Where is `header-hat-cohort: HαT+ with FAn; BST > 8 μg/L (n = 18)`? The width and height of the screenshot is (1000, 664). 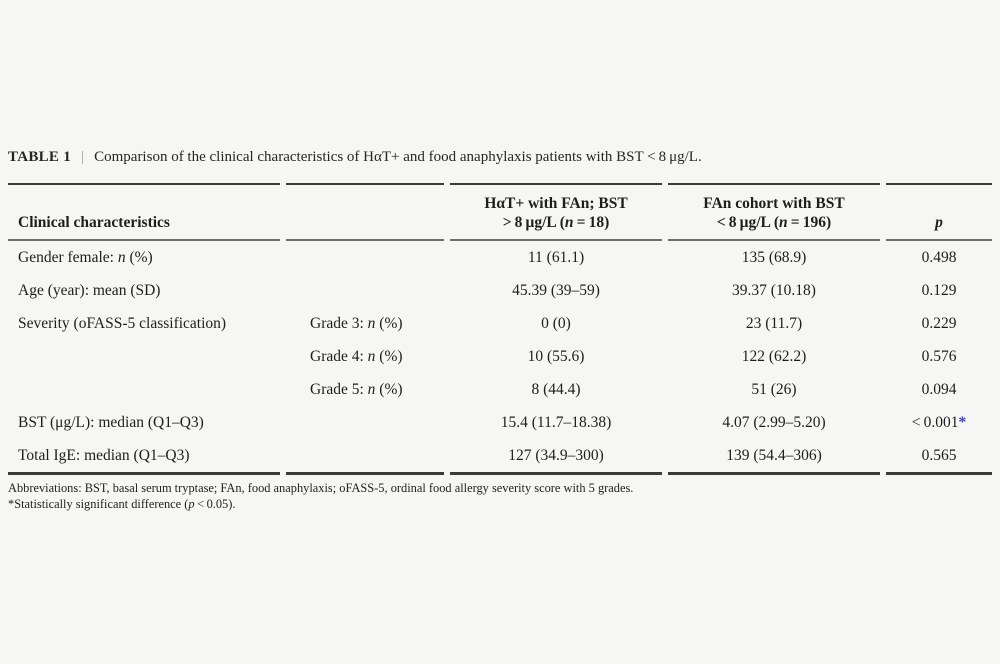 header-hat-cohort: HαT+ with FAn; BST > 8 μg/L (n = 18) is located at coordinates (556, 212).